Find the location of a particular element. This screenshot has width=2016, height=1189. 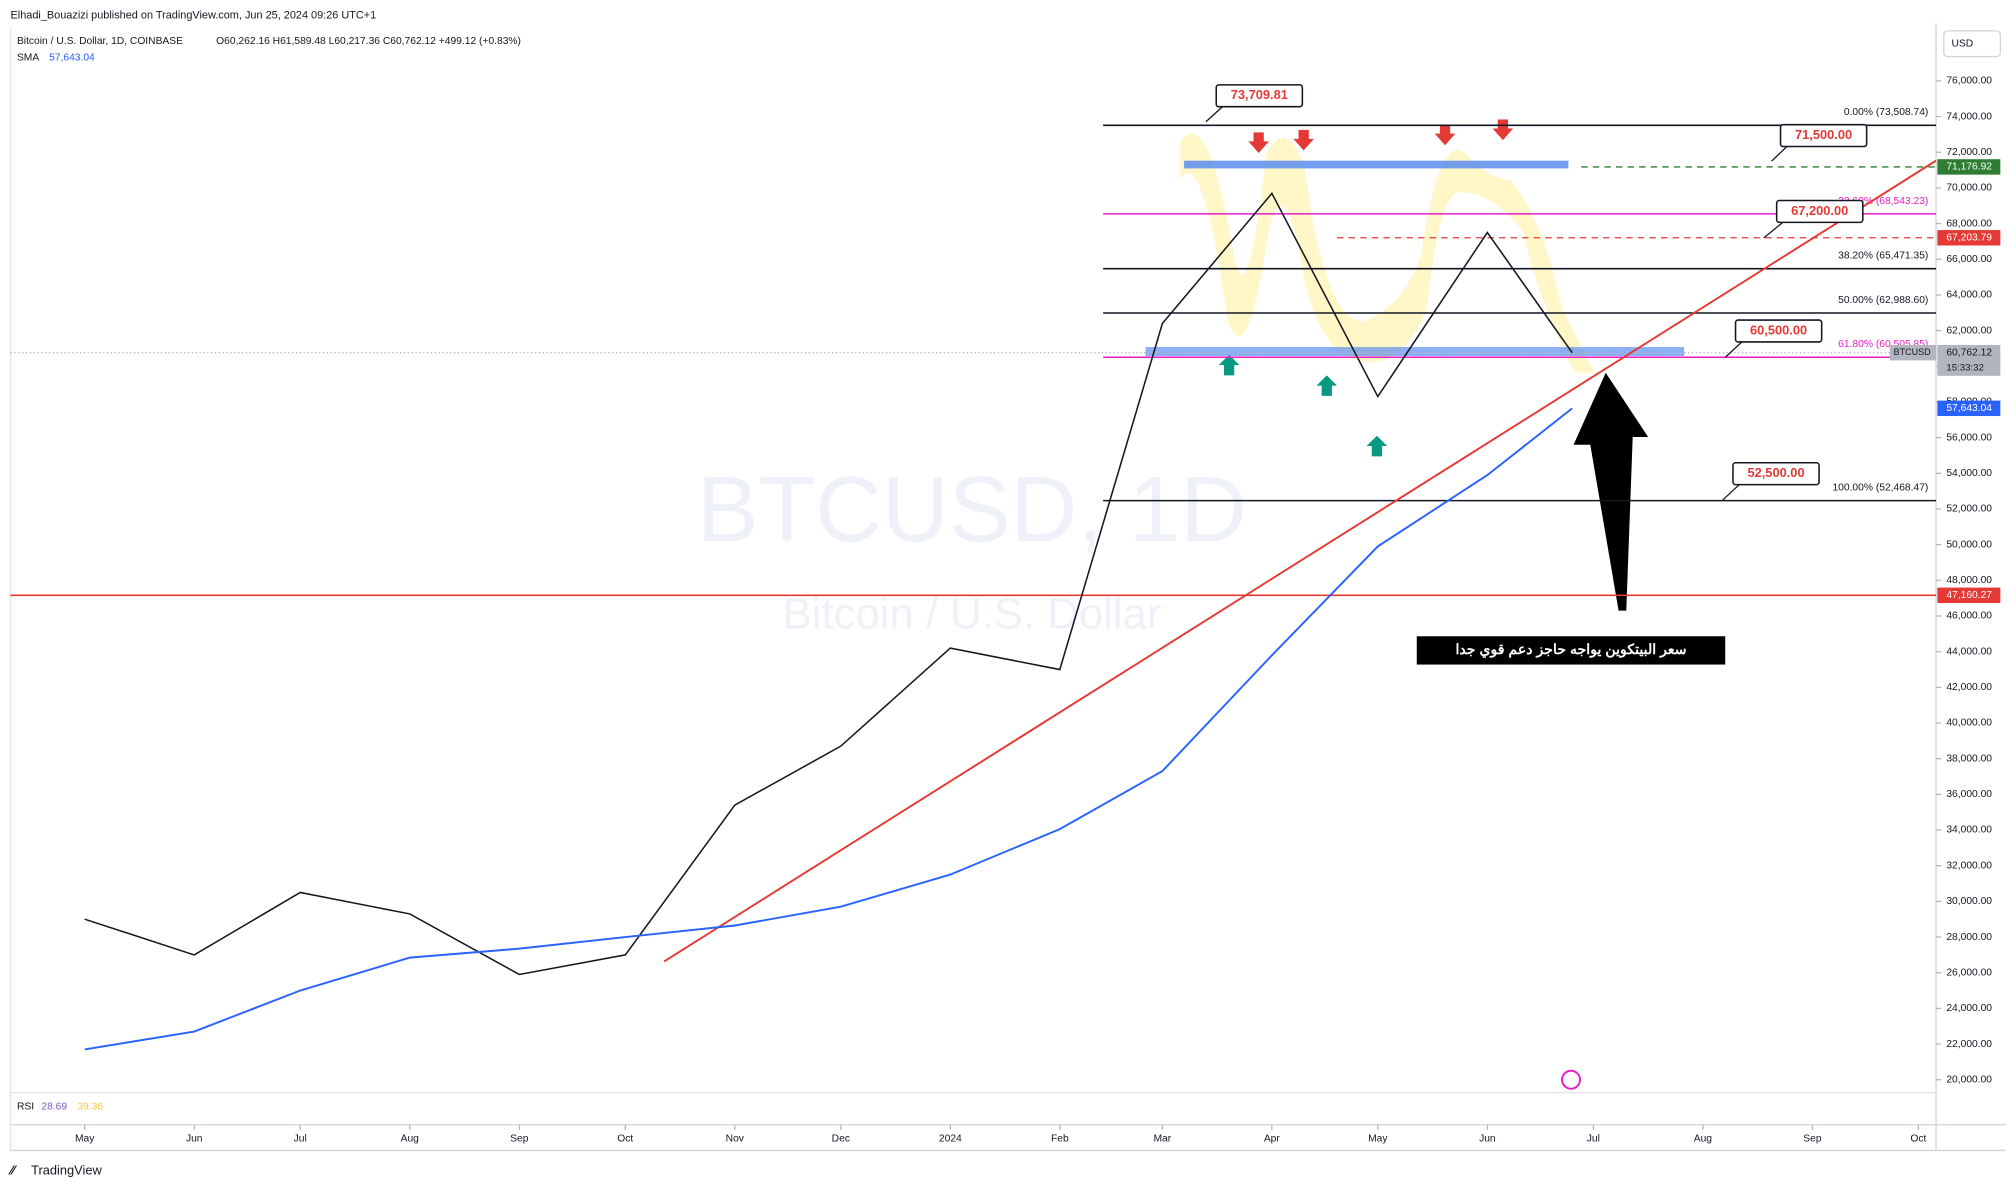

sma-value: 57,643.04 is located at coordinates (72, 58).